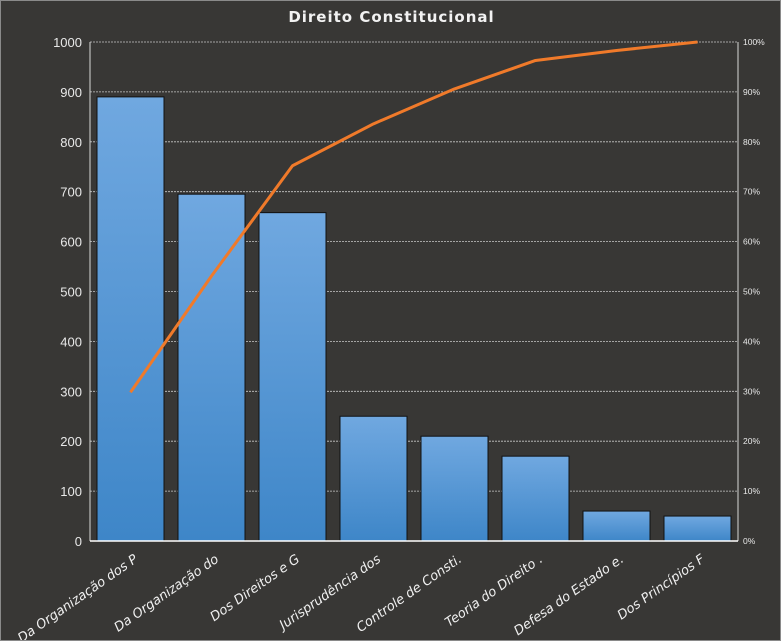 Image resolution: width=781 pixels, height=641 pixels. What do you see at coordinates (391, 17) in the screenshot?
I see `chart-title: Direito Constitucional` at bounding box center [391, 17].